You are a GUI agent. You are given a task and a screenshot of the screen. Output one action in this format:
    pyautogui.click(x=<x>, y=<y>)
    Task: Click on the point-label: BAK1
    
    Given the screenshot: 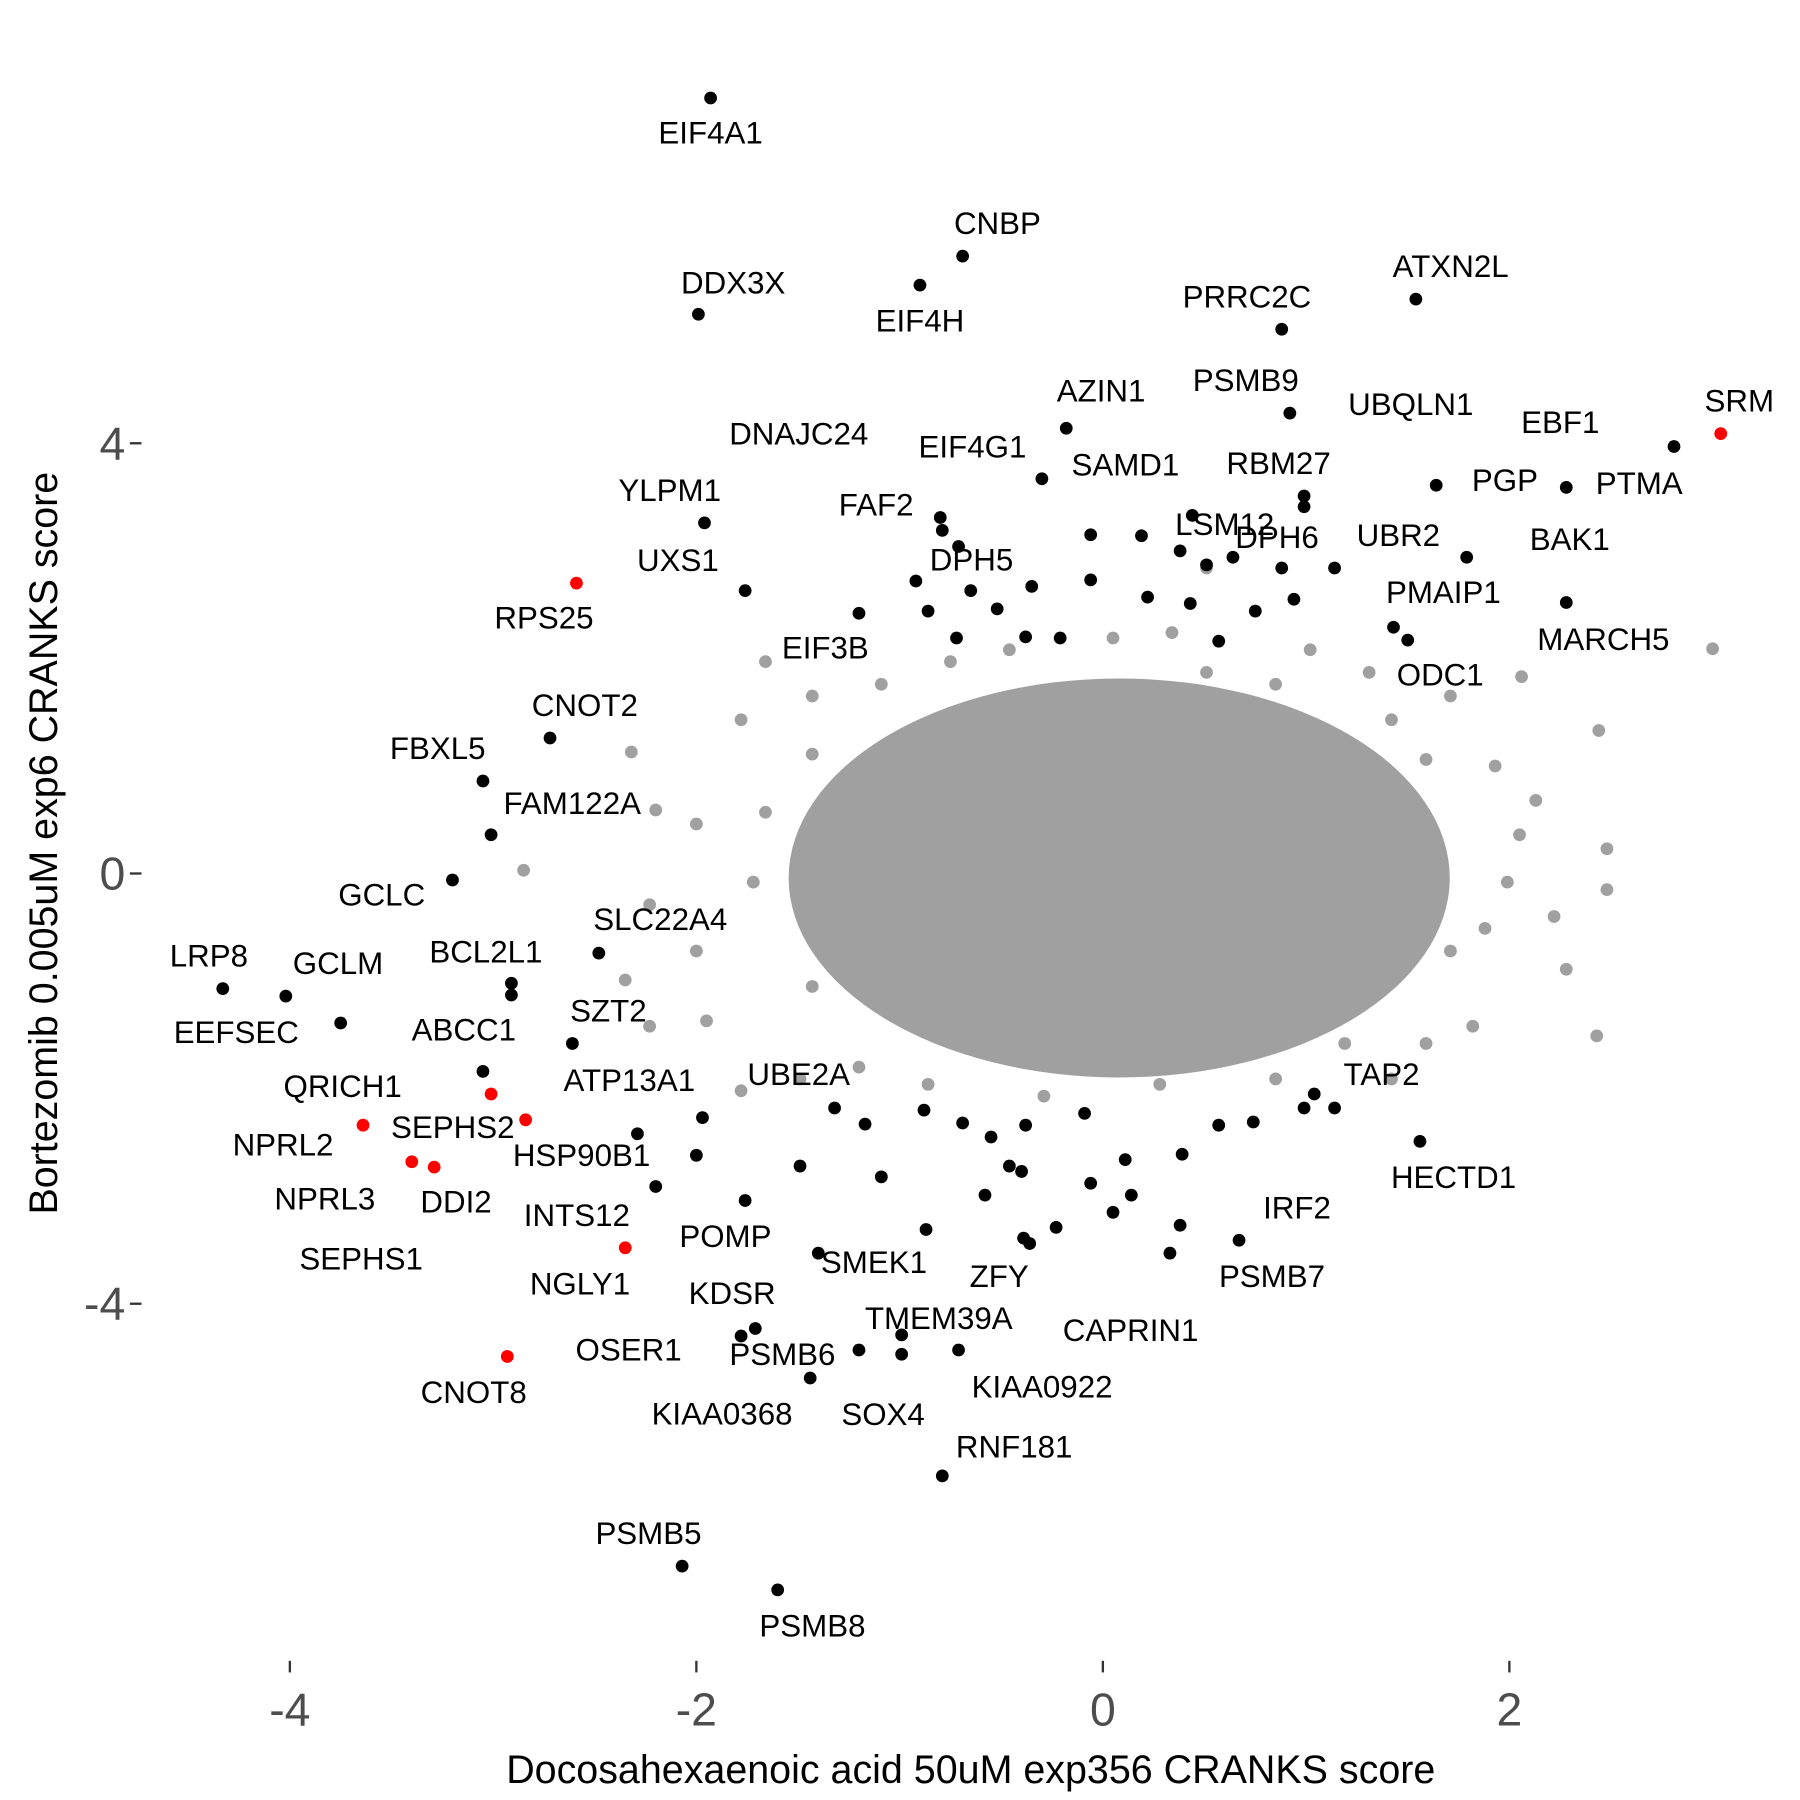 What is the action you would take?
    pyautogui.click(x=1570, y=539)
    